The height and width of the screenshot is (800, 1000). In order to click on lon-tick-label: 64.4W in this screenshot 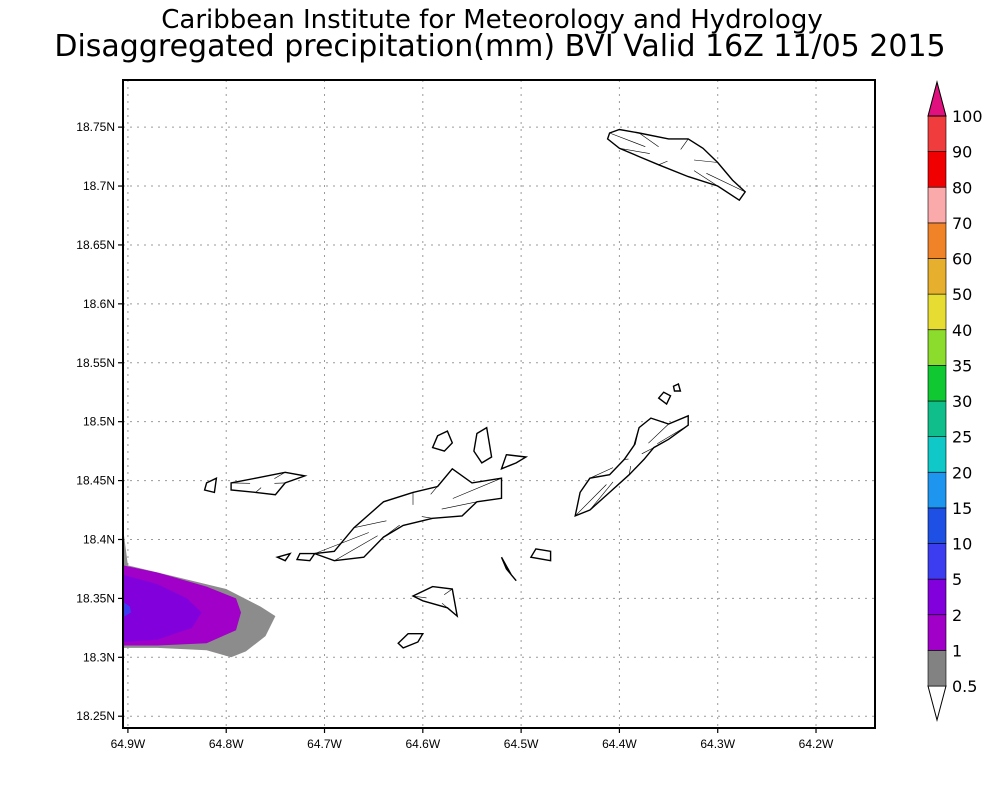, I will do `click(619, 744)`.